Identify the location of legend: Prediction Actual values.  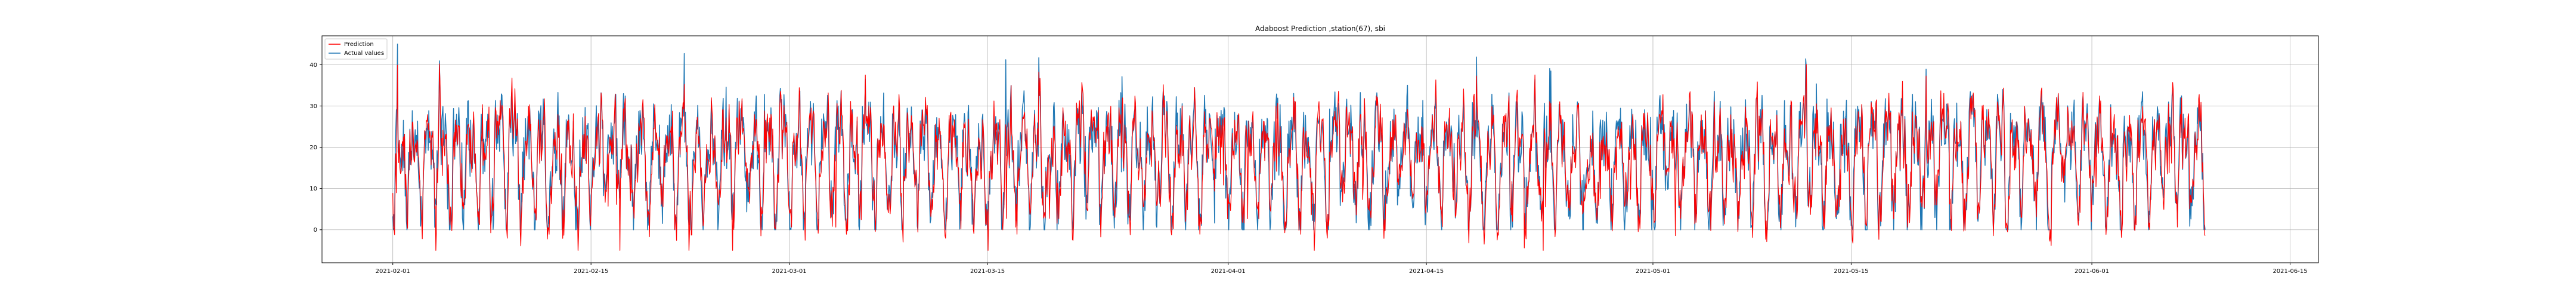
(356, 49).